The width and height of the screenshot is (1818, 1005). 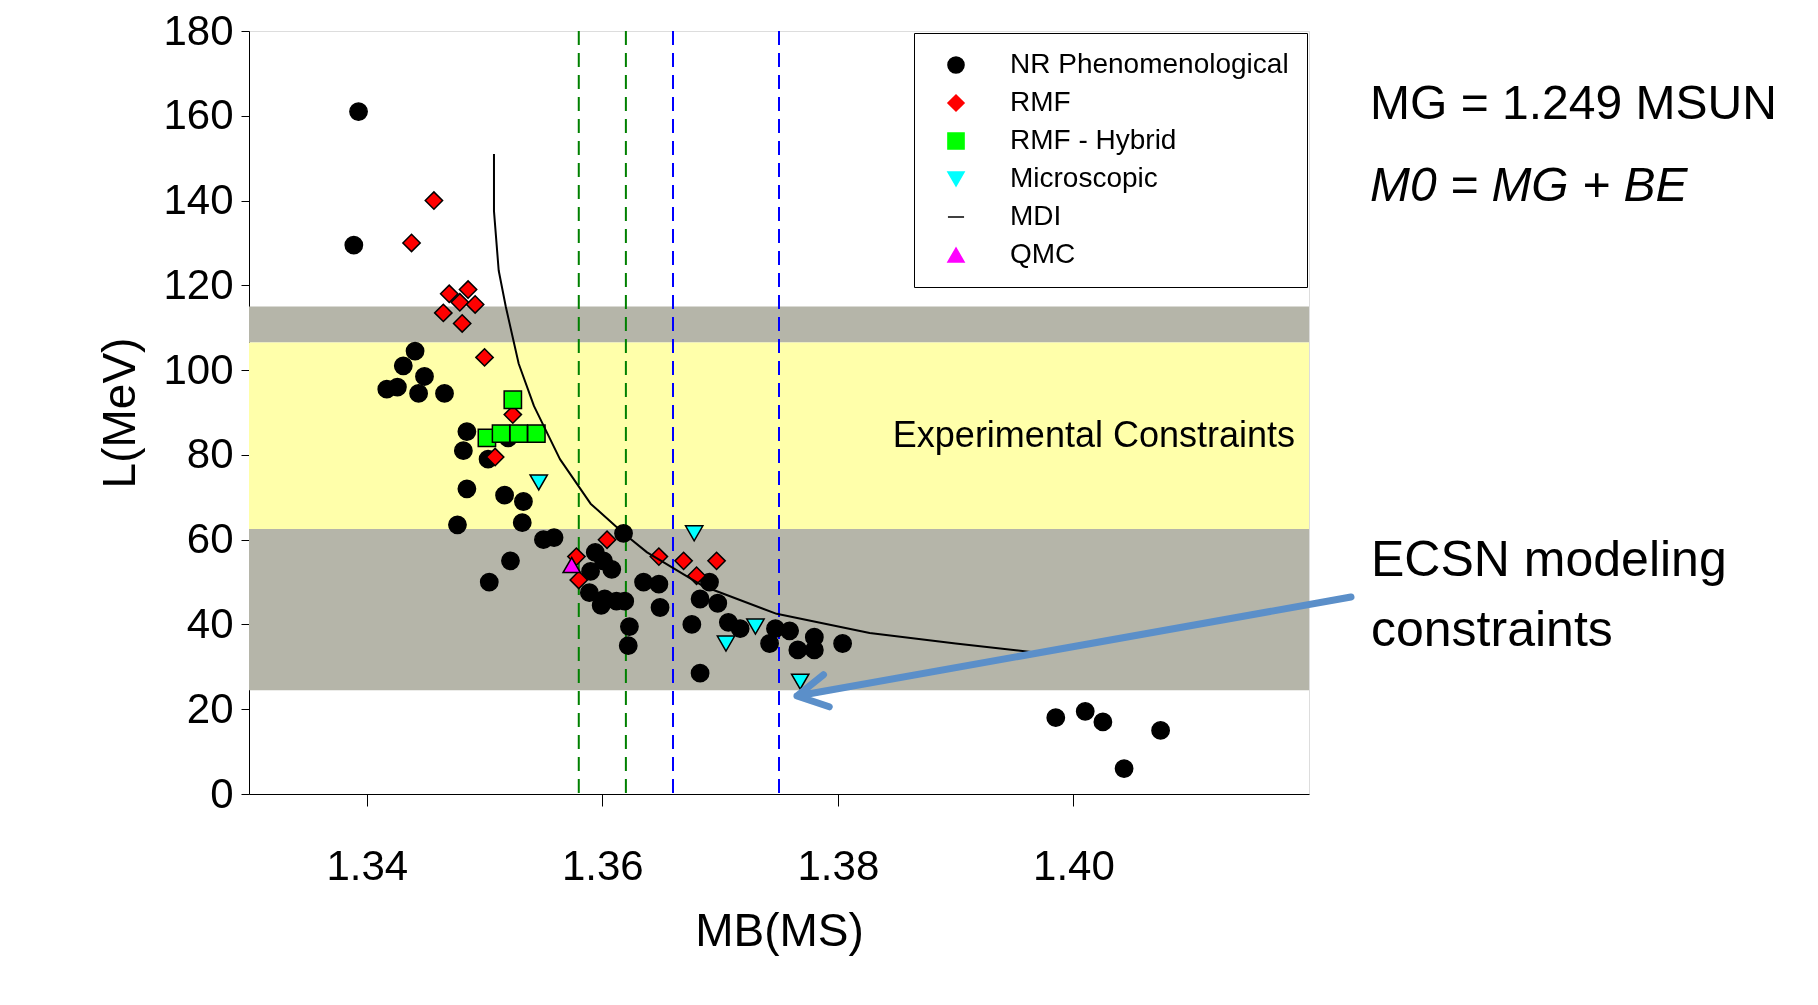 What do you see at coordinates (1036, 215) in the screenshot?
I see `legend-label: MDI` at bounding box center [1036, 215].